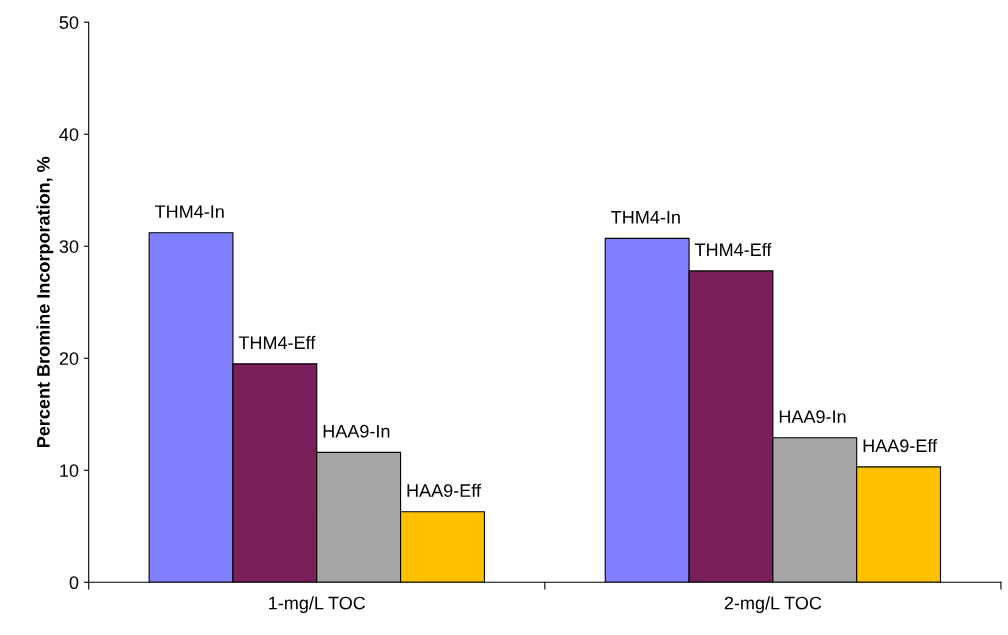 This screenshot has width=1008, height=635. I want to click on series-label: THM4-In, so click(189, 211).